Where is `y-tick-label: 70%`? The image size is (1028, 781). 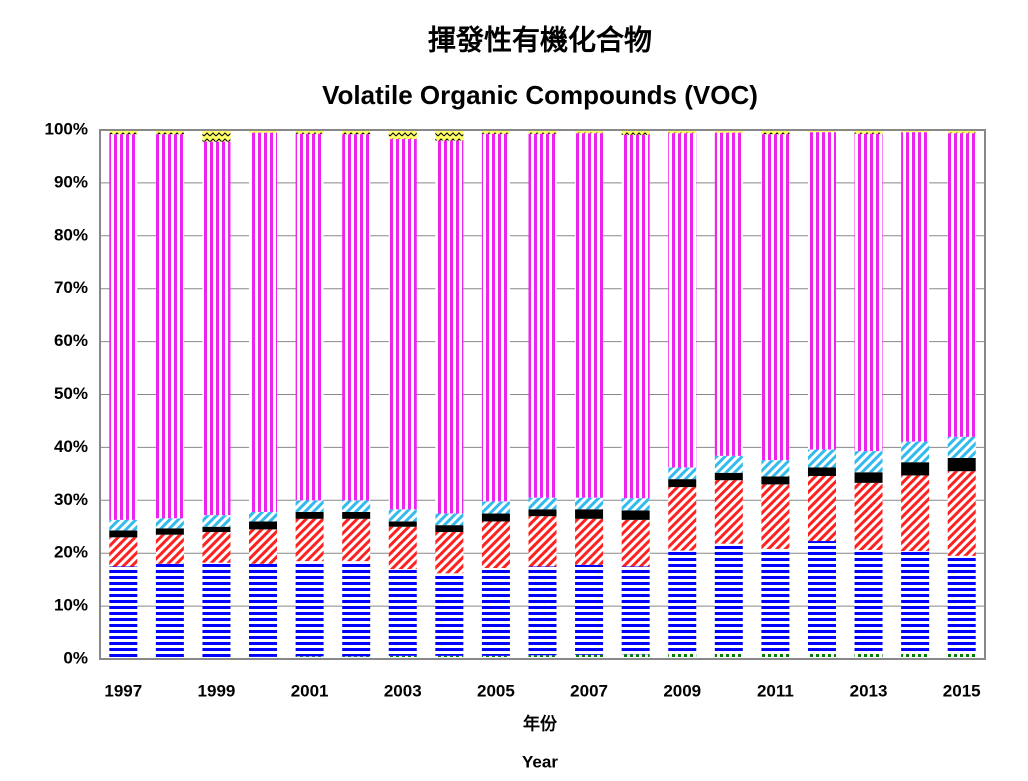 y-tick-label: 70% is located at coordinates (71, 287).